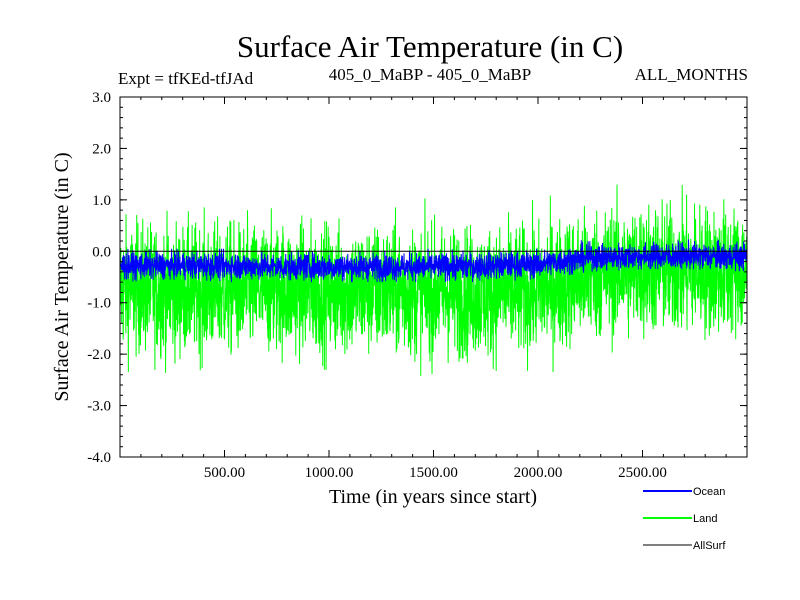  What do you see at coordinates (329, 473) in the screenshot?
I see `x-tick-label: 1000.00` at bounding box center [329, 473].